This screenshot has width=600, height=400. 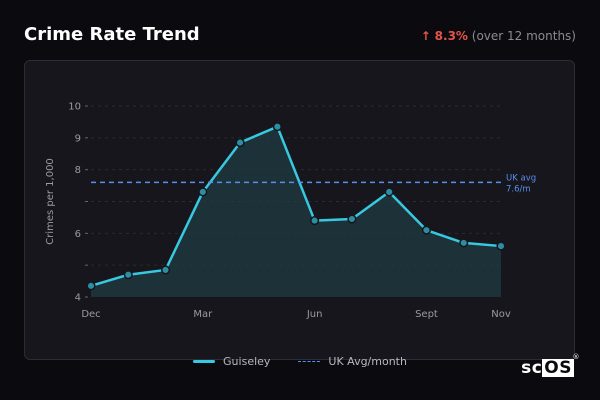 What do you see at coordinates (501, 314) in the screenshot?
I see `x-tick-label: Nov` at bounding box center [501, 314].